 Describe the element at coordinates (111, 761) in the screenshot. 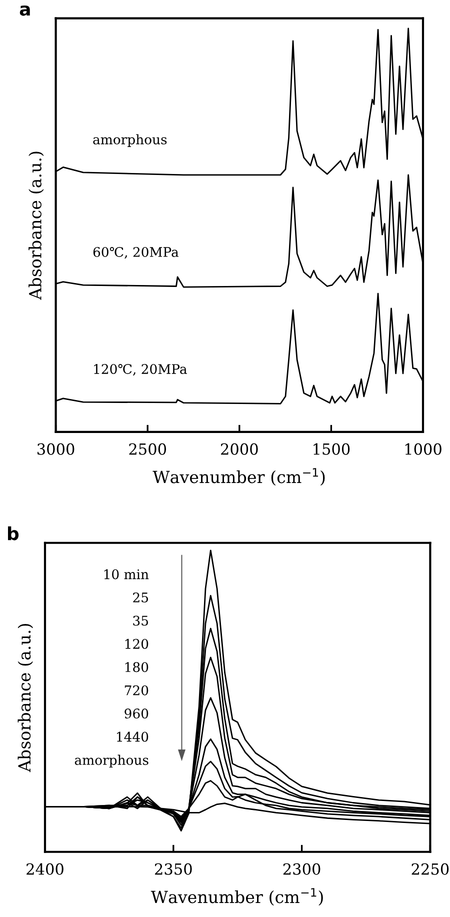

I see `annotation: amorphous` at that location.